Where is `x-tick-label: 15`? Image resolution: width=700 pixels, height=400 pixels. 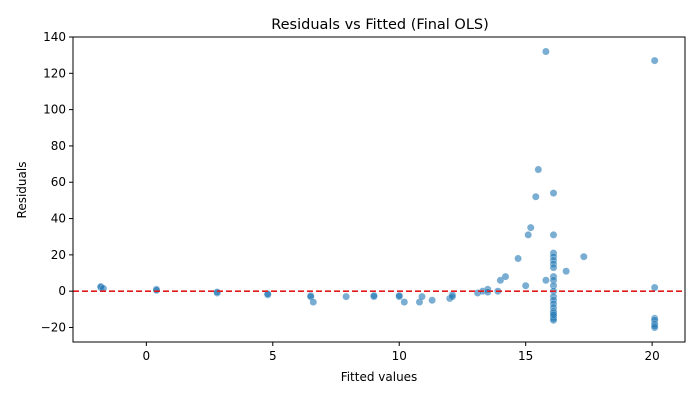
x-tick-label: 15 is located at coordinates (525, 356).